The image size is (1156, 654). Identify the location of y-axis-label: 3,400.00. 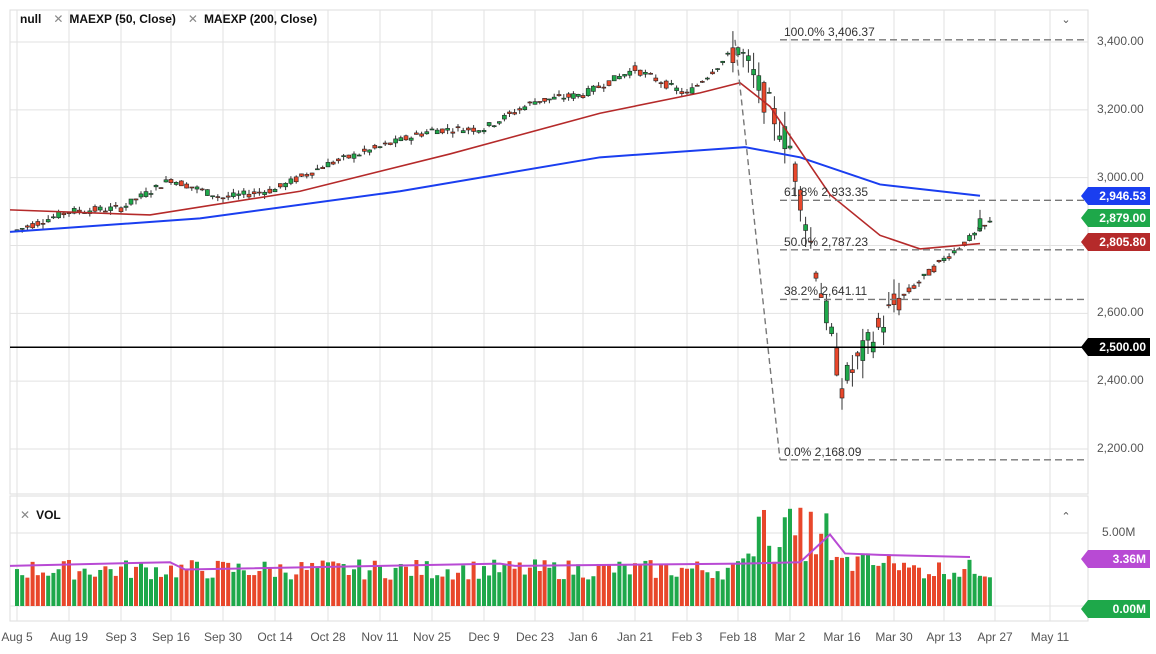
(1120, 41).